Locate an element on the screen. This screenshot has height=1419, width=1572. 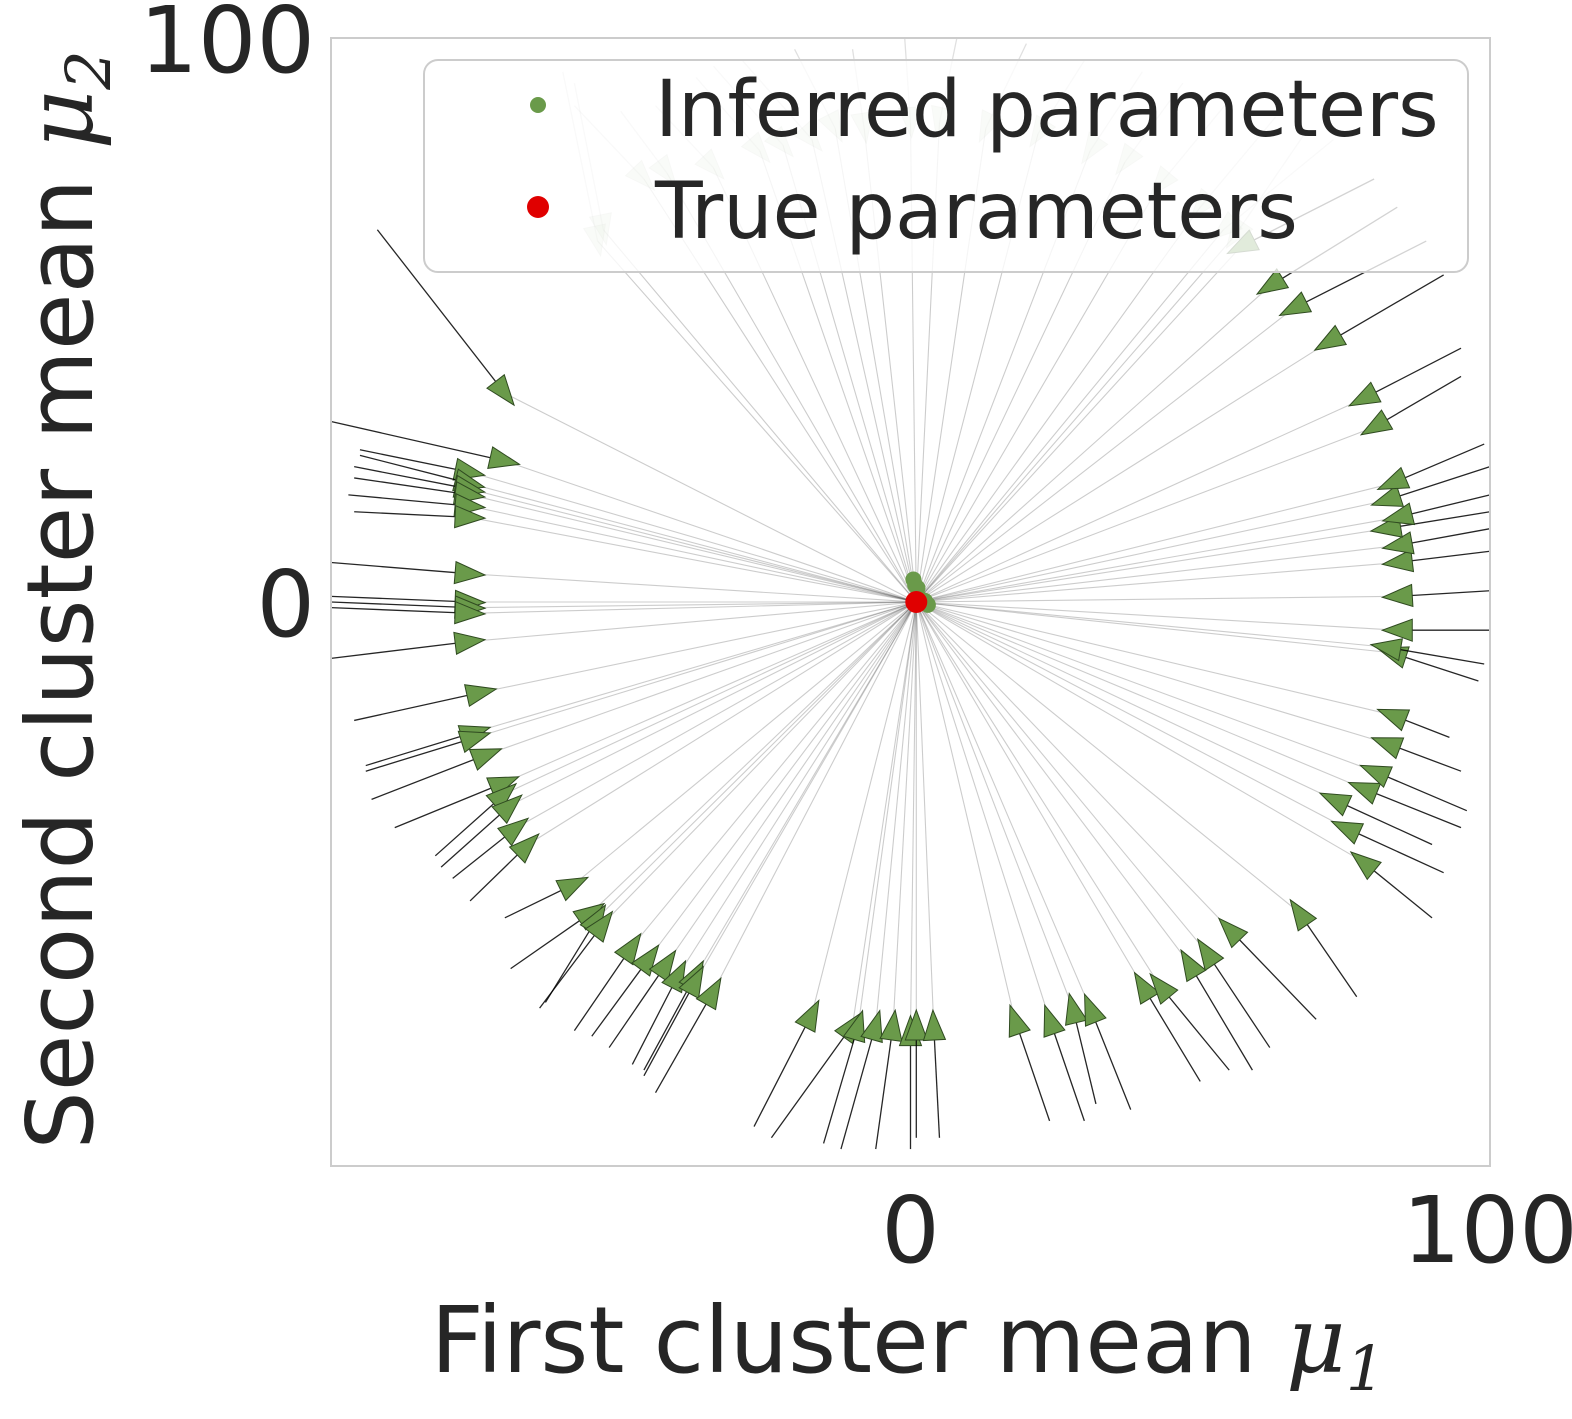
legend-box is located at coordinates (946, 166).